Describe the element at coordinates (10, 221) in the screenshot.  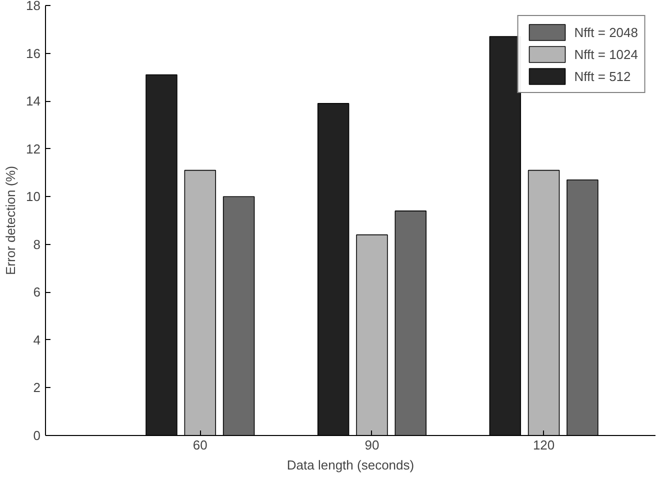
I see `y-axis-title: Error detection (%)` at that location.